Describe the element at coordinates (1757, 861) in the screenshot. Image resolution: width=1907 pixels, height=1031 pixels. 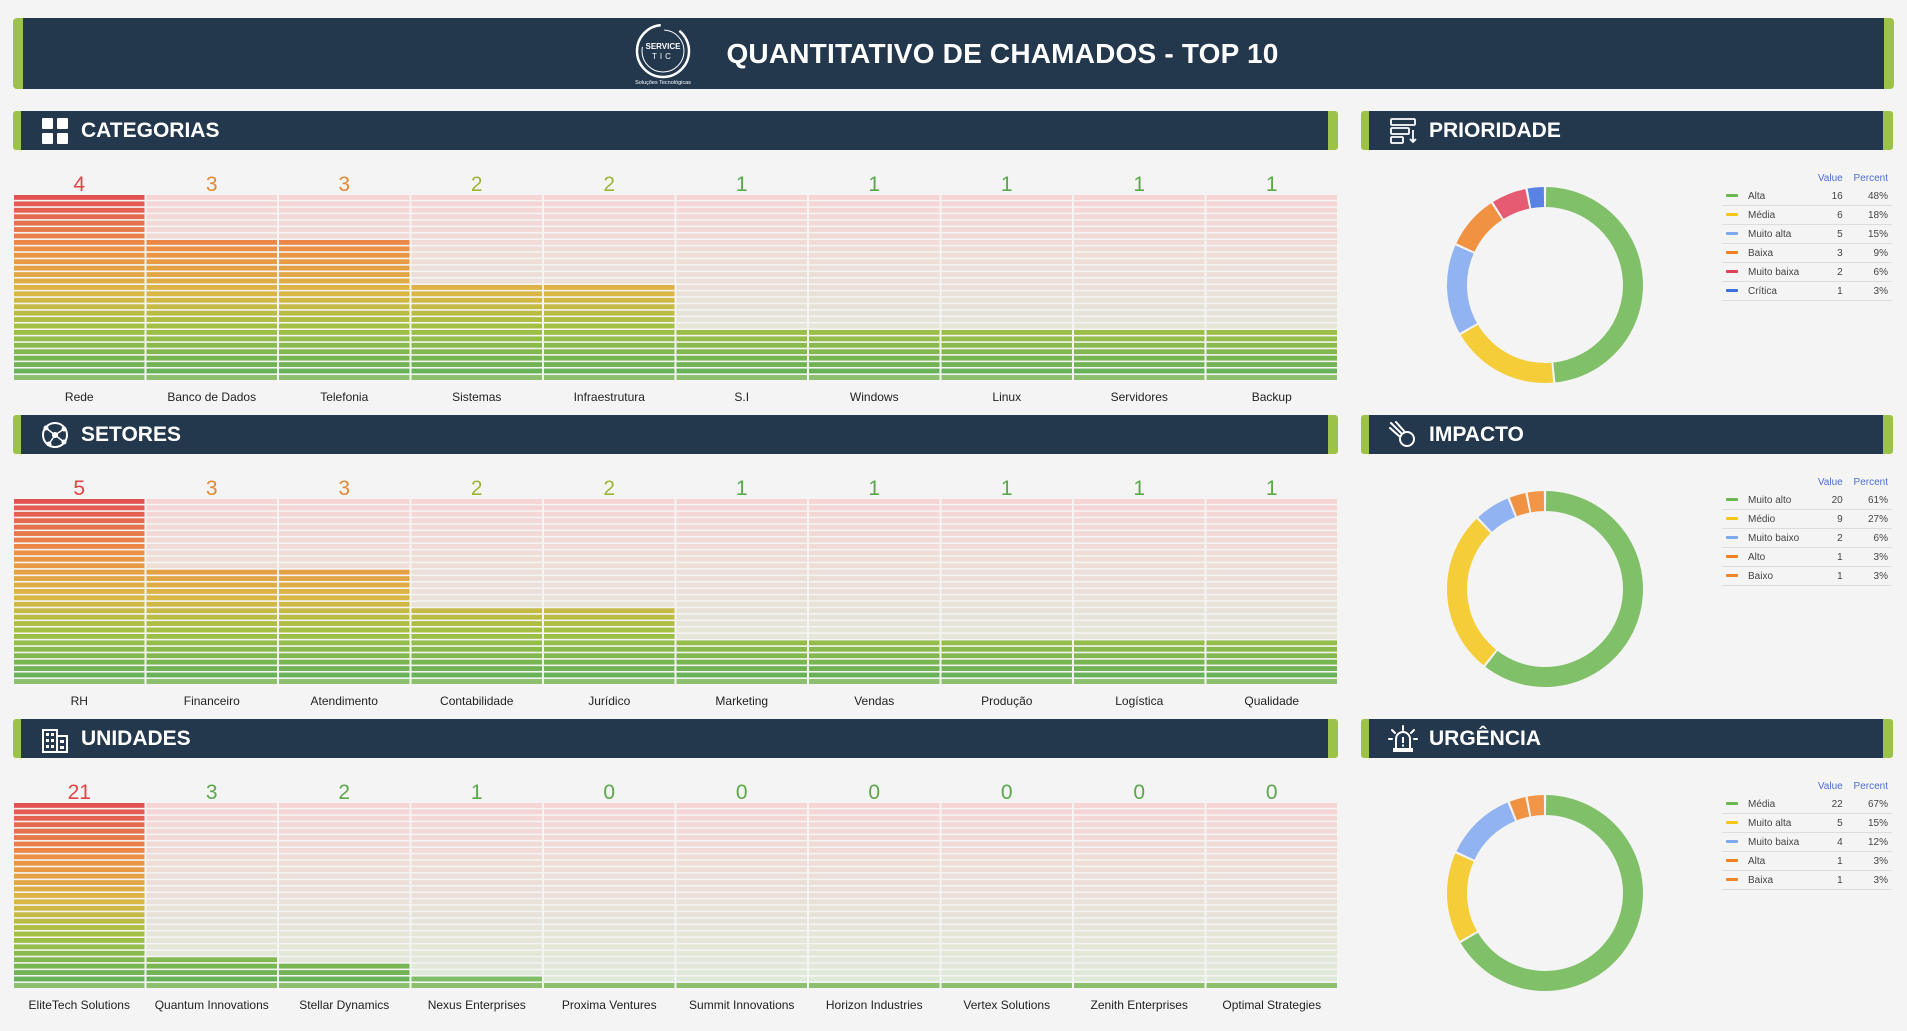
I see `legend-label: Alta` at that location.